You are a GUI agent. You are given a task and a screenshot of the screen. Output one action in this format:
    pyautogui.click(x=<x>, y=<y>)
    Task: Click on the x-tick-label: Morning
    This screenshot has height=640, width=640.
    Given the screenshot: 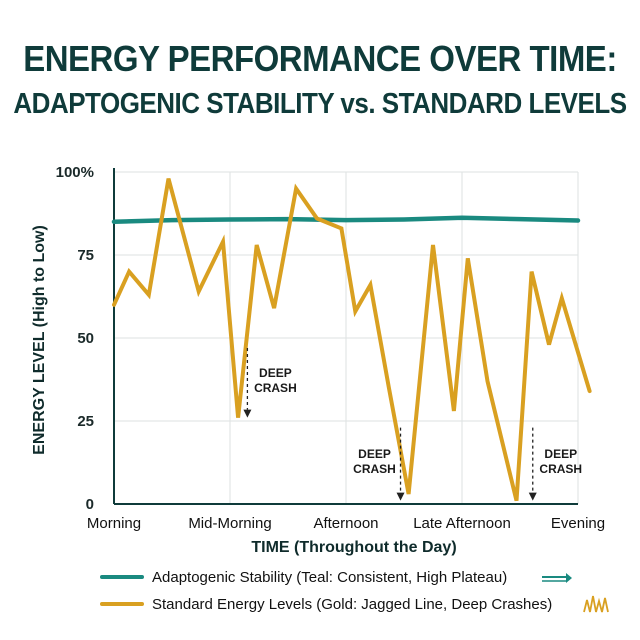 What is the action you would take?
    pyautogui.click(x=114, y=523)
    